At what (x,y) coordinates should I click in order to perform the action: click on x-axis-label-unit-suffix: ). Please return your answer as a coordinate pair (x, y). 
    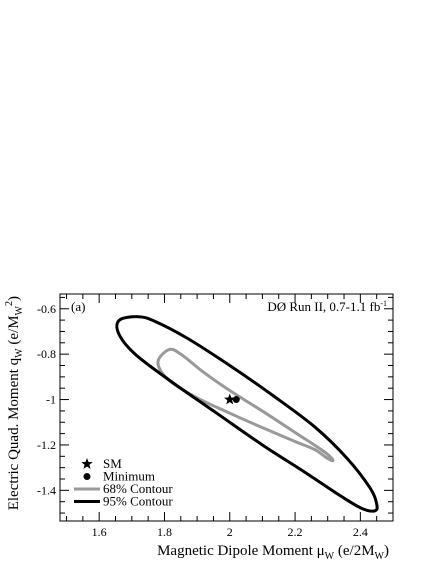
    Looking at the image, I should click on (386, 551).